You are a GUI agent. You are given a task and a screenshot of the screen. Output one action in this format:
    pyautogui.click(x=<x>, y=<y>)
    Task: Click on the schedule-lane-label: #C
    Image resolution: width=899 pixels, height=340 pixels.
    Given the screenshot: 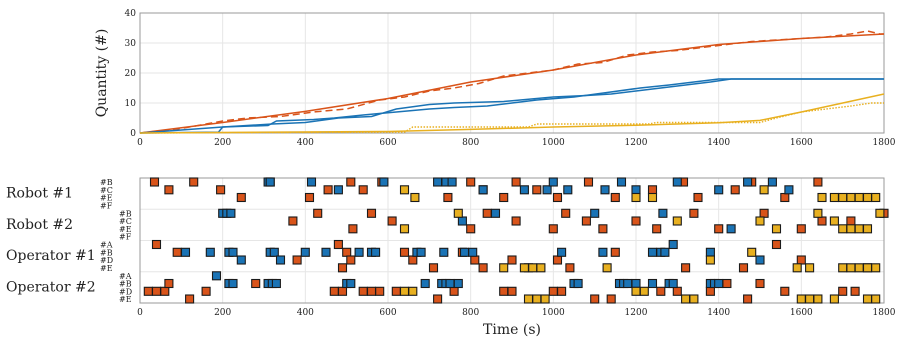 What is the action you would take?
    pyautogui.click(x=125, y=221)
    